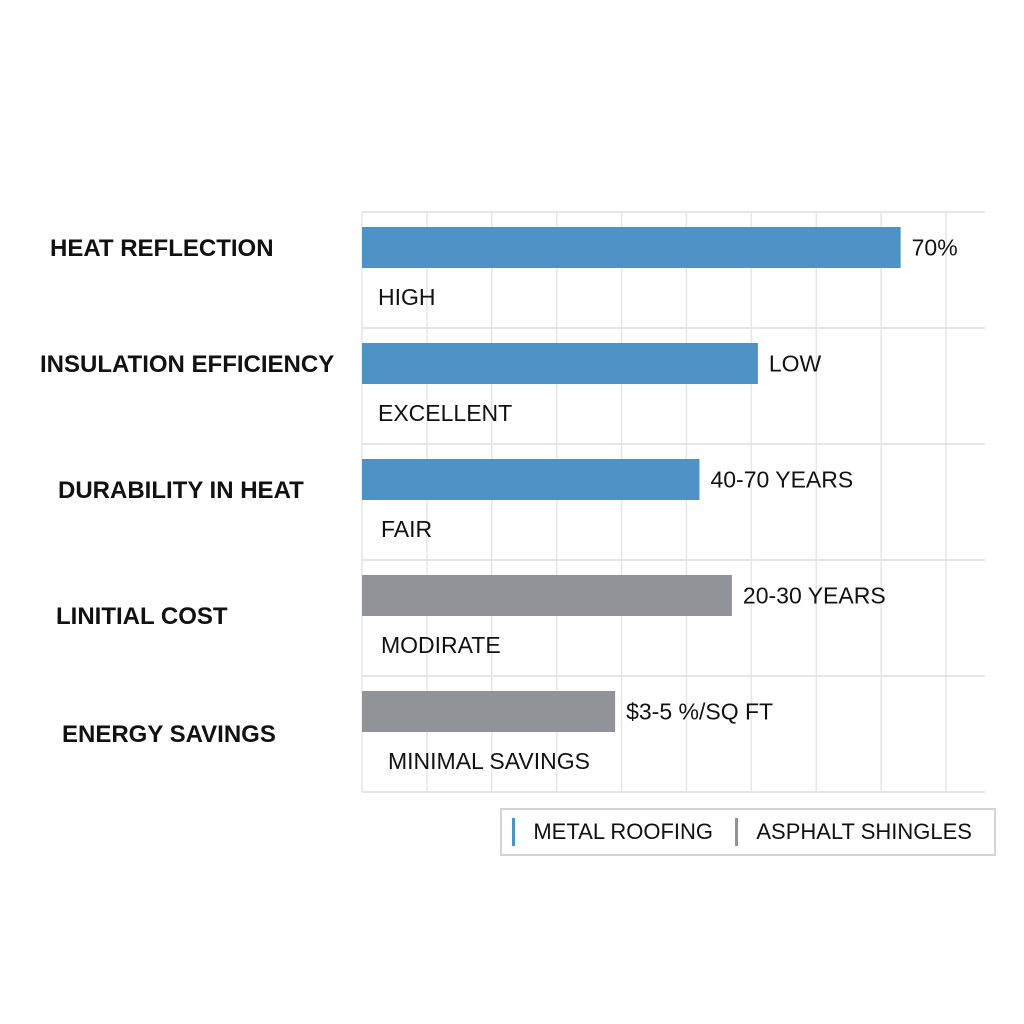  I want to click on legend: METAL ROOFING ASPHALT SHINGLES, so click(748, 832).